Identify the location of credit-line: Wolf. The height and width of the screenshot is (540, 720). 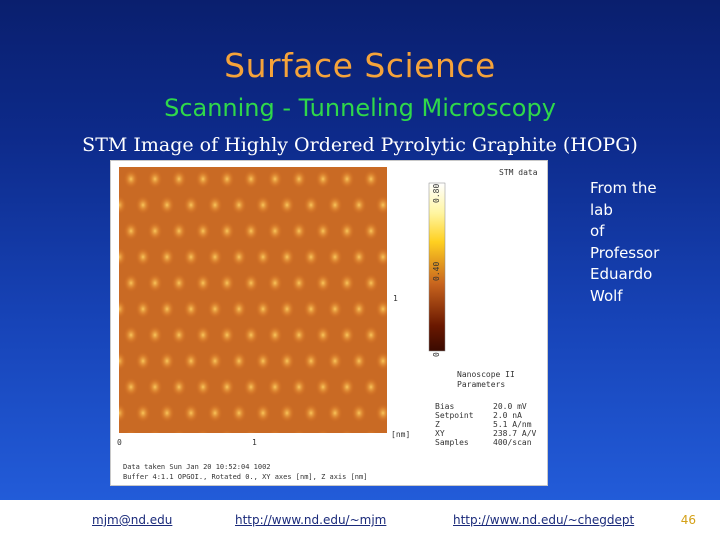
(606, 295).